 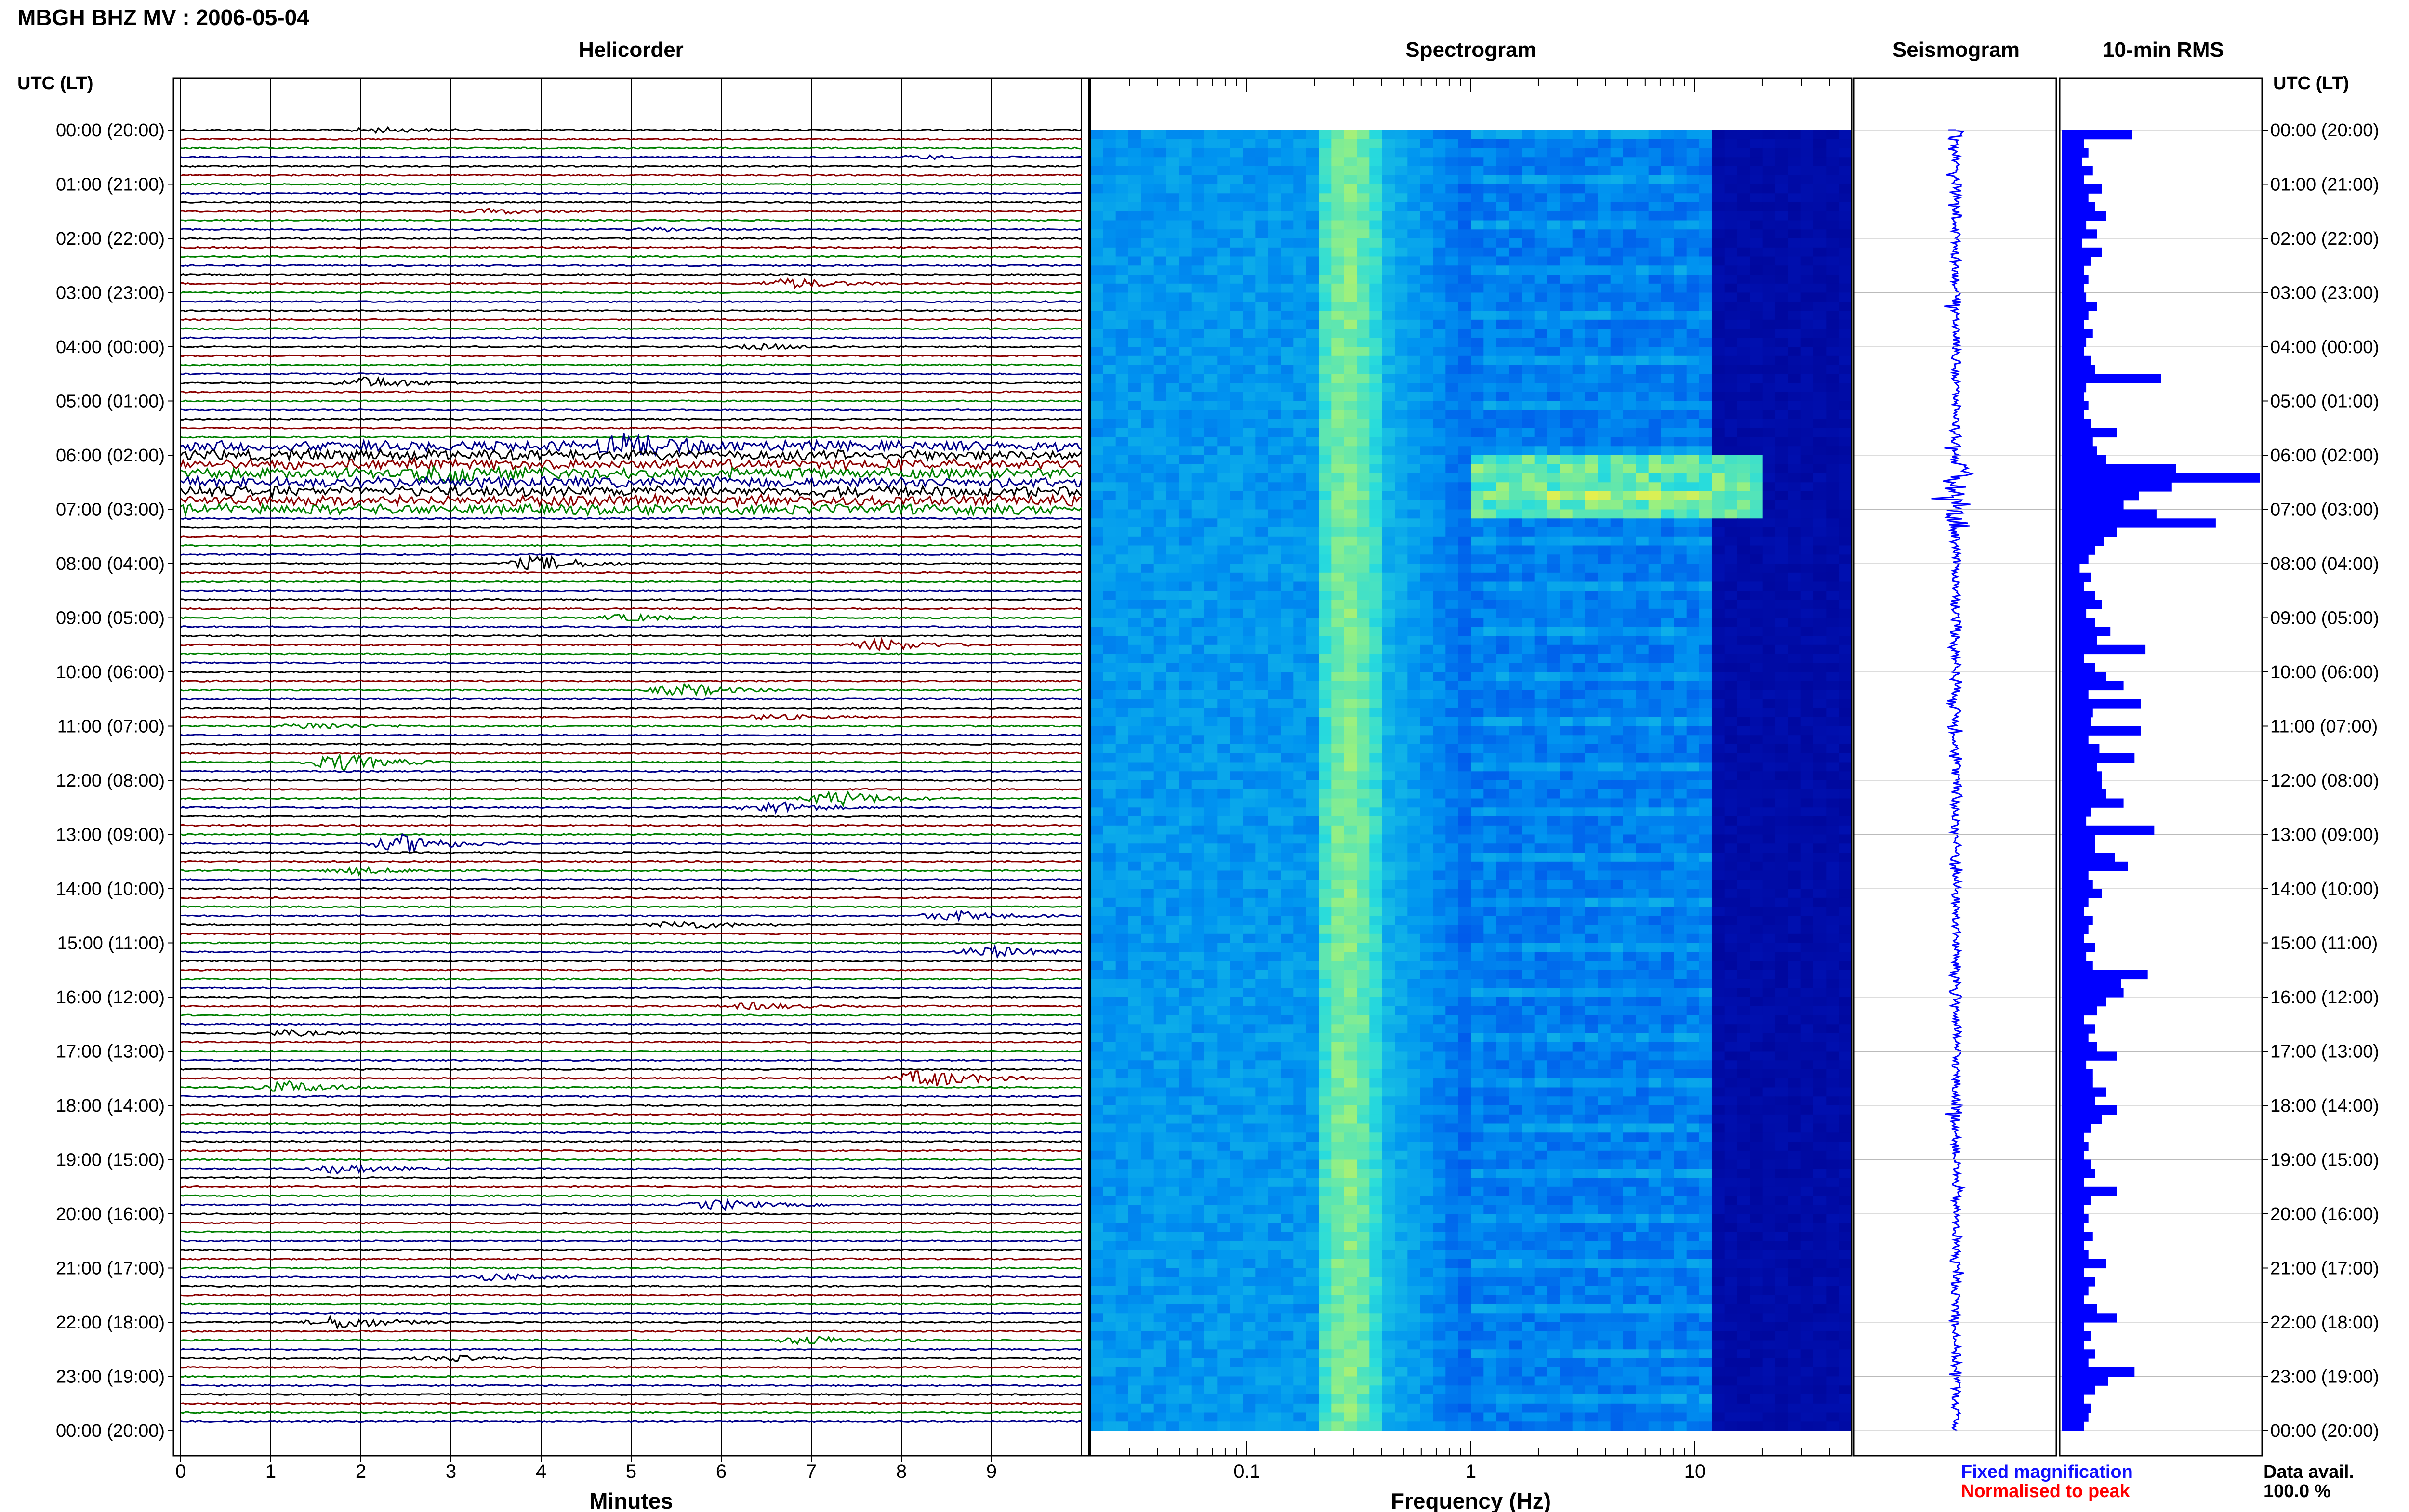 I want to click on helicorder-trace, so click(x=631, y=428).